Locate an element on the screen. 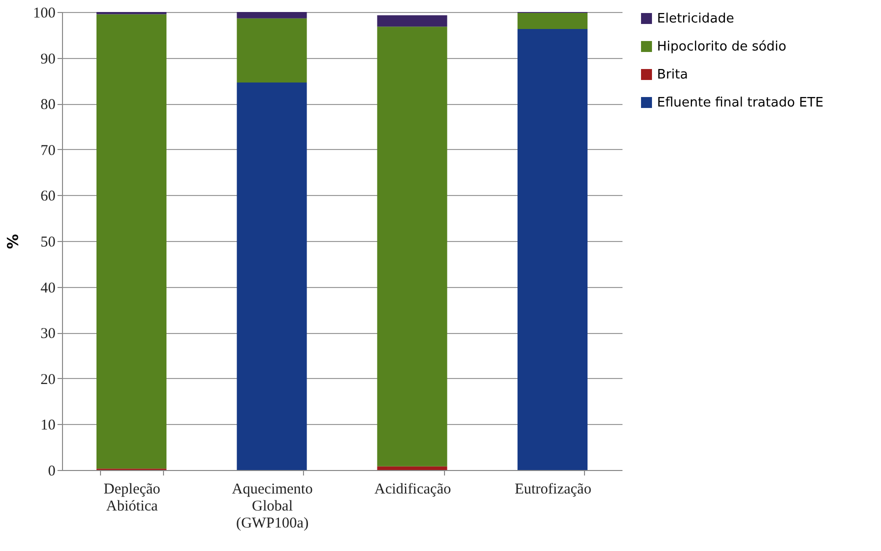 The width and height of the screenshot is (881, 551). y-tick-label: 10 is located at coordinates (48, 426).